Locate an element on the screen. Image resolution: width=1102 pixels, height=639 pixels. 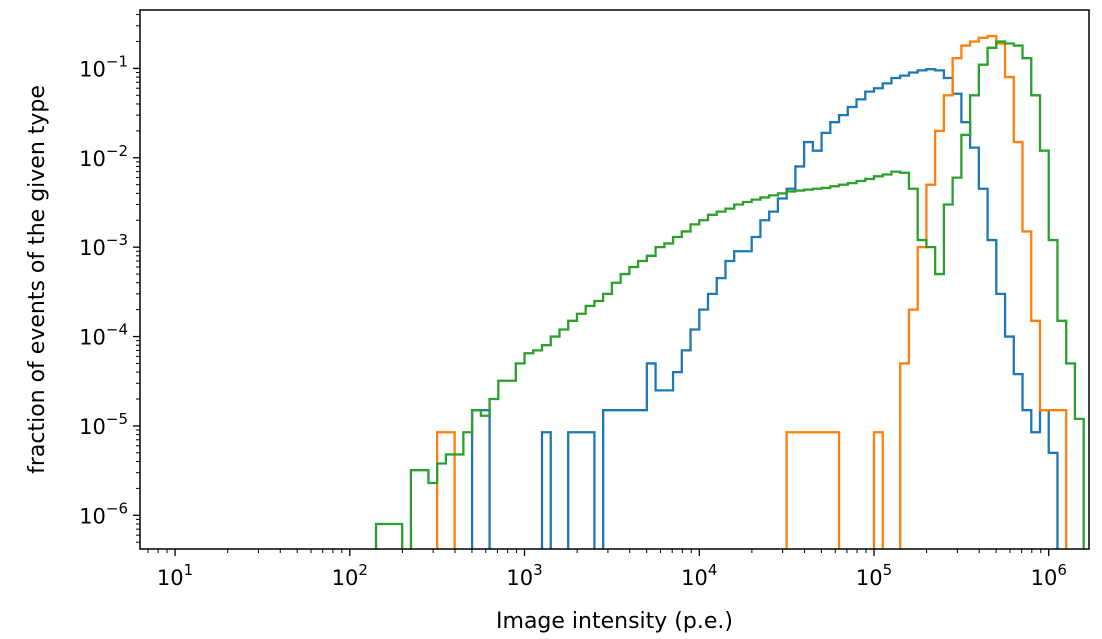
y-tick-label: 10⁻¹ is located at coordinates (103, 66).